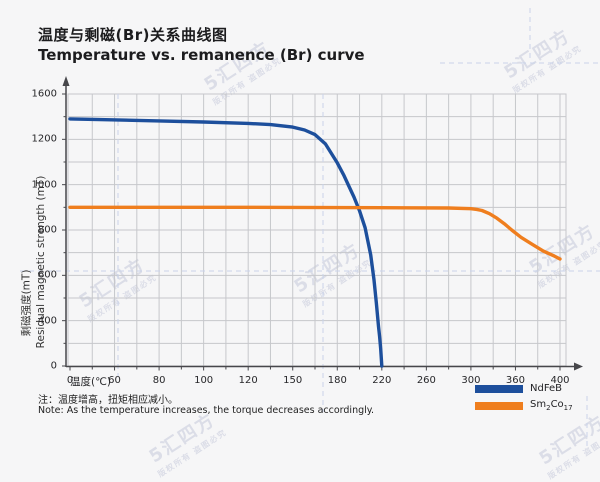 The width and height of the screenshot is (600, 482). Describe the element at coordinates (382, 380) in the screenshot. I see `x-tick-label: 220` at that location.